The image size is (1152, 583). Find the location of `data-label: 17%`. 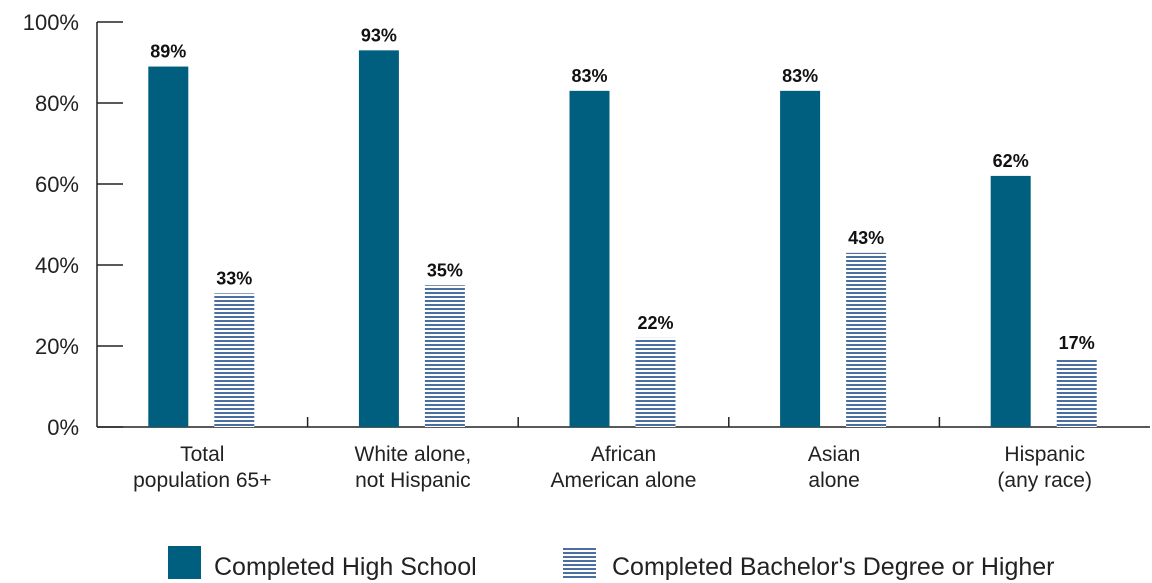

data-label: 17% is located at coordinates (1077, 343).